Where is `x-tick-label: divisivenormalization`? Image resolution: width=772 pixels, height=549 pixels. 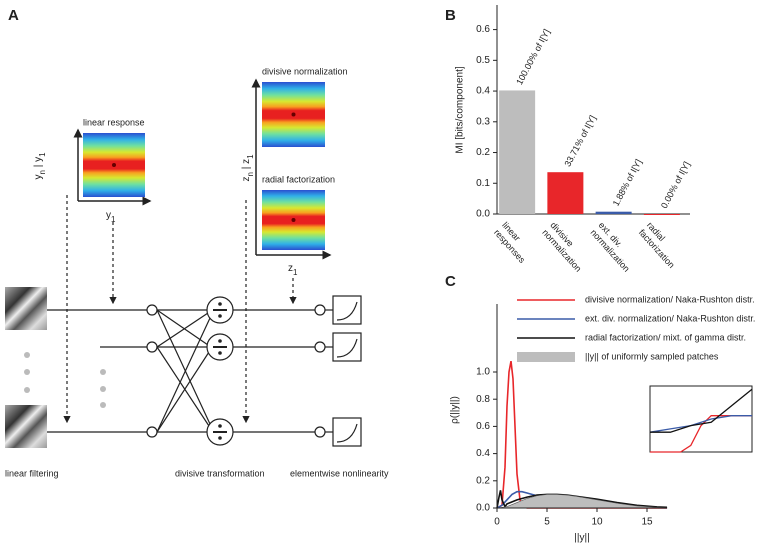 x-tick-label: divisivenormalization is located at coordinates (565, 247).